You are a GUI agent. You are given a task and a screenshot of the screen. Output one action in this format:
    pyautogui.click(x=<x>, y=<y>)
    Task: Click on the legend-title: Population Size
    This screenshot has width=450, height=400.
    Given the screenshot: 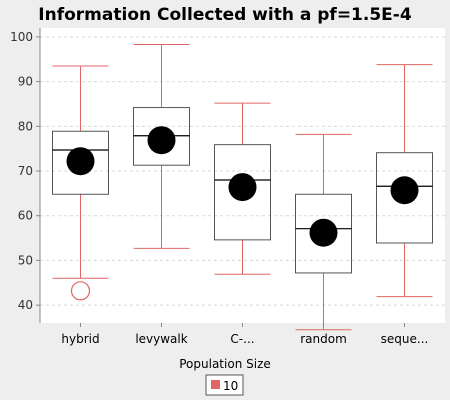 What is the action you would take?
    pyautogui.click(x=225, y=364)
    